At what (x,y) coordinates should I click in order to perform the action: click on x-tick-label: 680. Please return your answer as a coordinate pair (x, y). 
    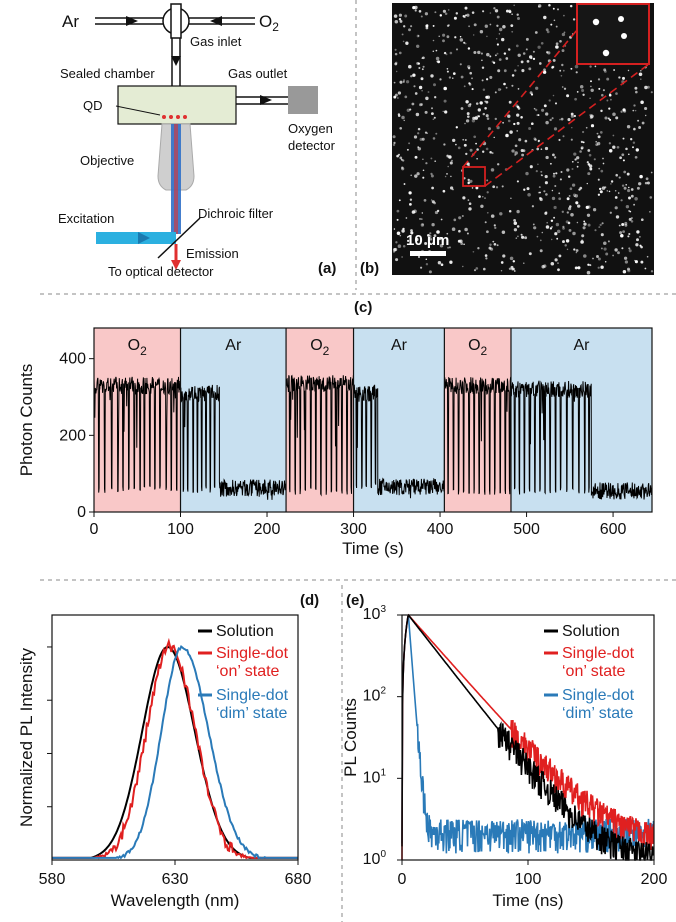
    Looking at the image, I should click on (298, 879).